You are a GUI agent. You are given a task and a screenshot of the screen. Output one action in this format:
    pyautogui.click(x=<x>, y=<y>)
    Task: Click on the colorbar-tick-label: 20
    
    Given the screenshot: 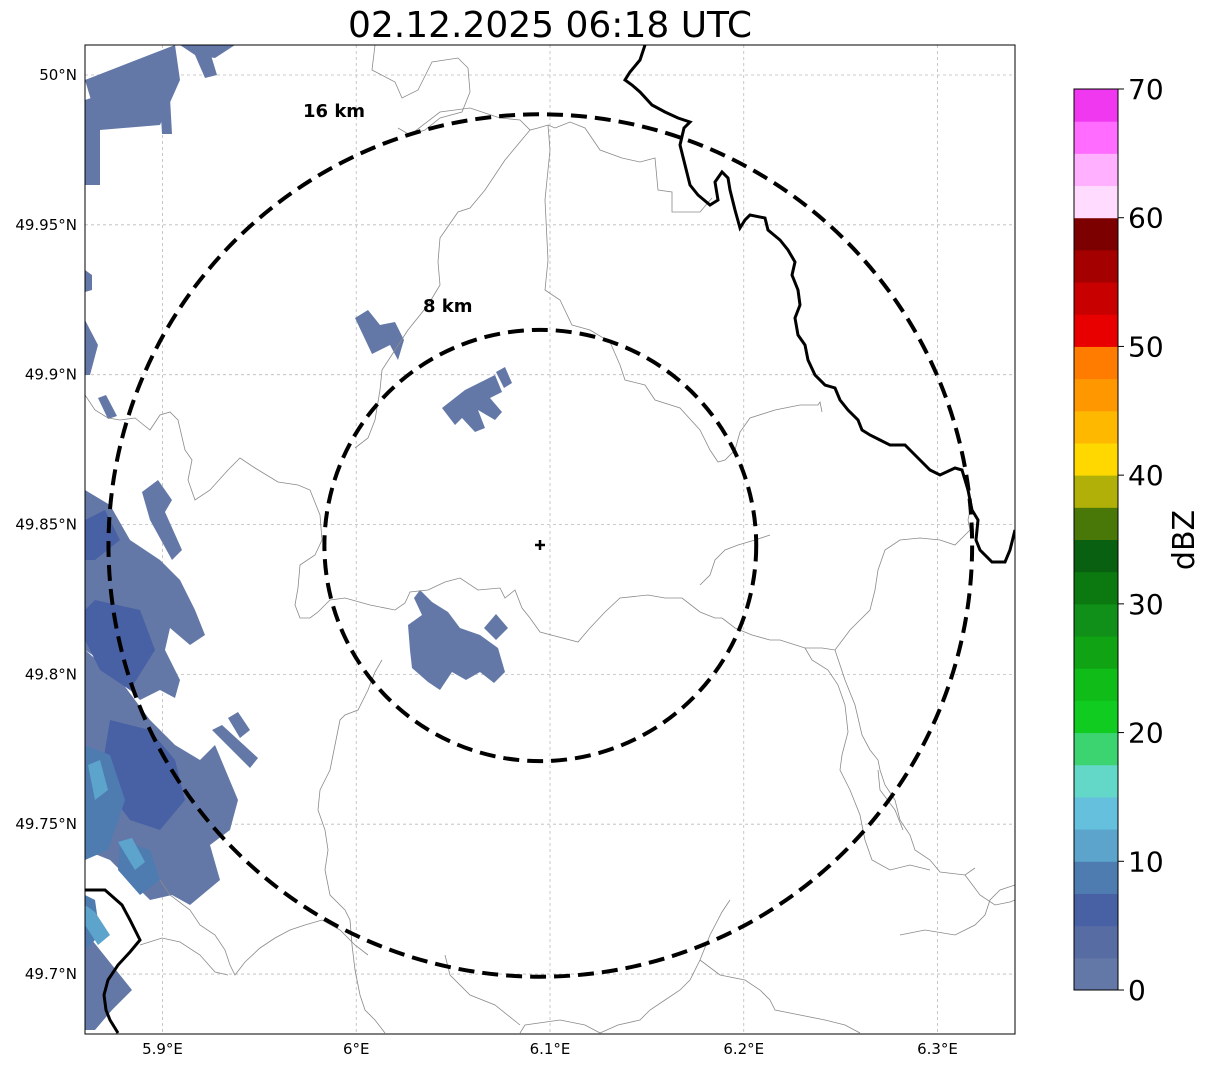 What is the action you would take?
    pyautogui.click(x=1146, y=733)
    